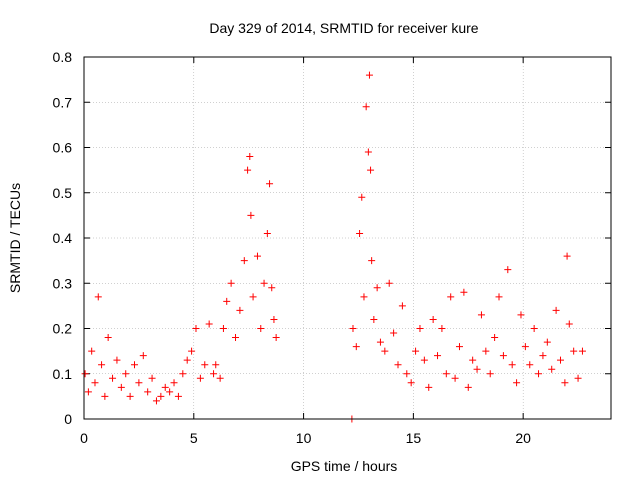 The height and width of the screenshot is (480, 640). I want to click on y-tick-label: 0, so click(68, 419).